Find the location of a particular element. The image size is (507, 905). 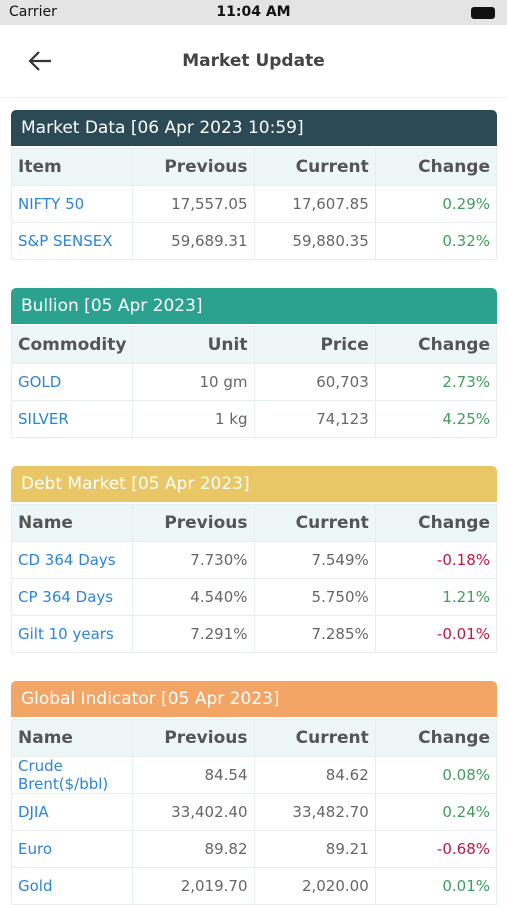

header-row: Commodity Unit Price Change is located at coordinates (254, 345).